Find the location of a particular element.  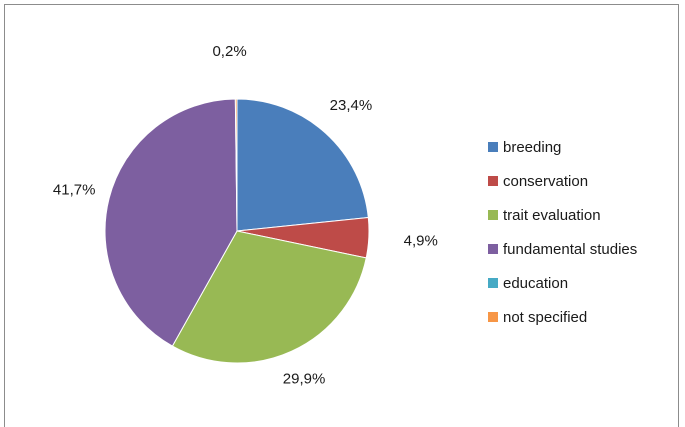

data-label-trait-evaluation: 29,9% is located at coordinates (304, 378).